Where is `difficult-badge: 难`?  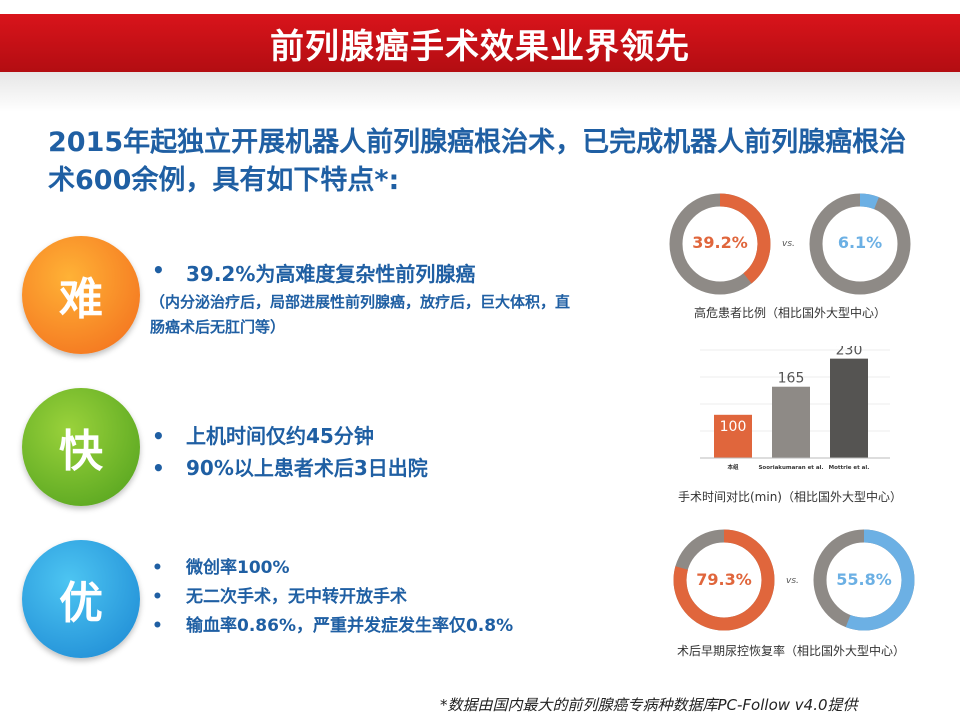 difficult-badge: 难 is located at coordinates (81, 295).